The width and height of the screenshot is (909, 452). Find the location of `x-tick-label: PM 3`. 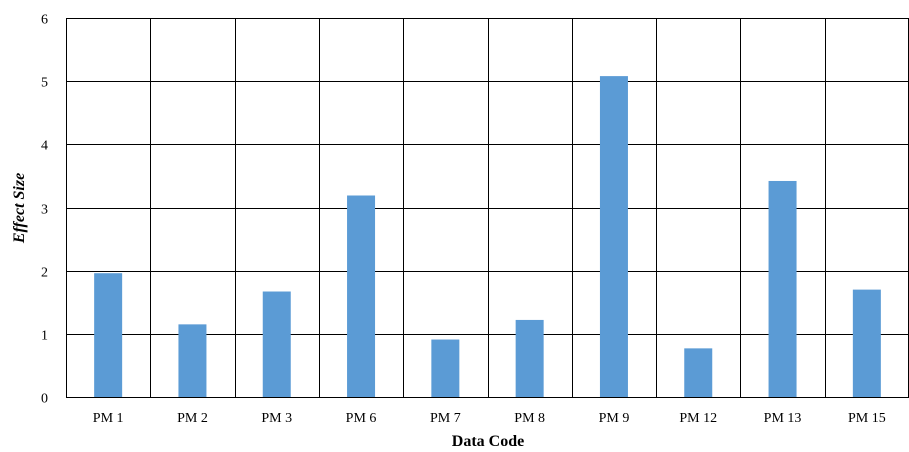

x-tick-label: PM 3 is located at coordinates (276, 418).